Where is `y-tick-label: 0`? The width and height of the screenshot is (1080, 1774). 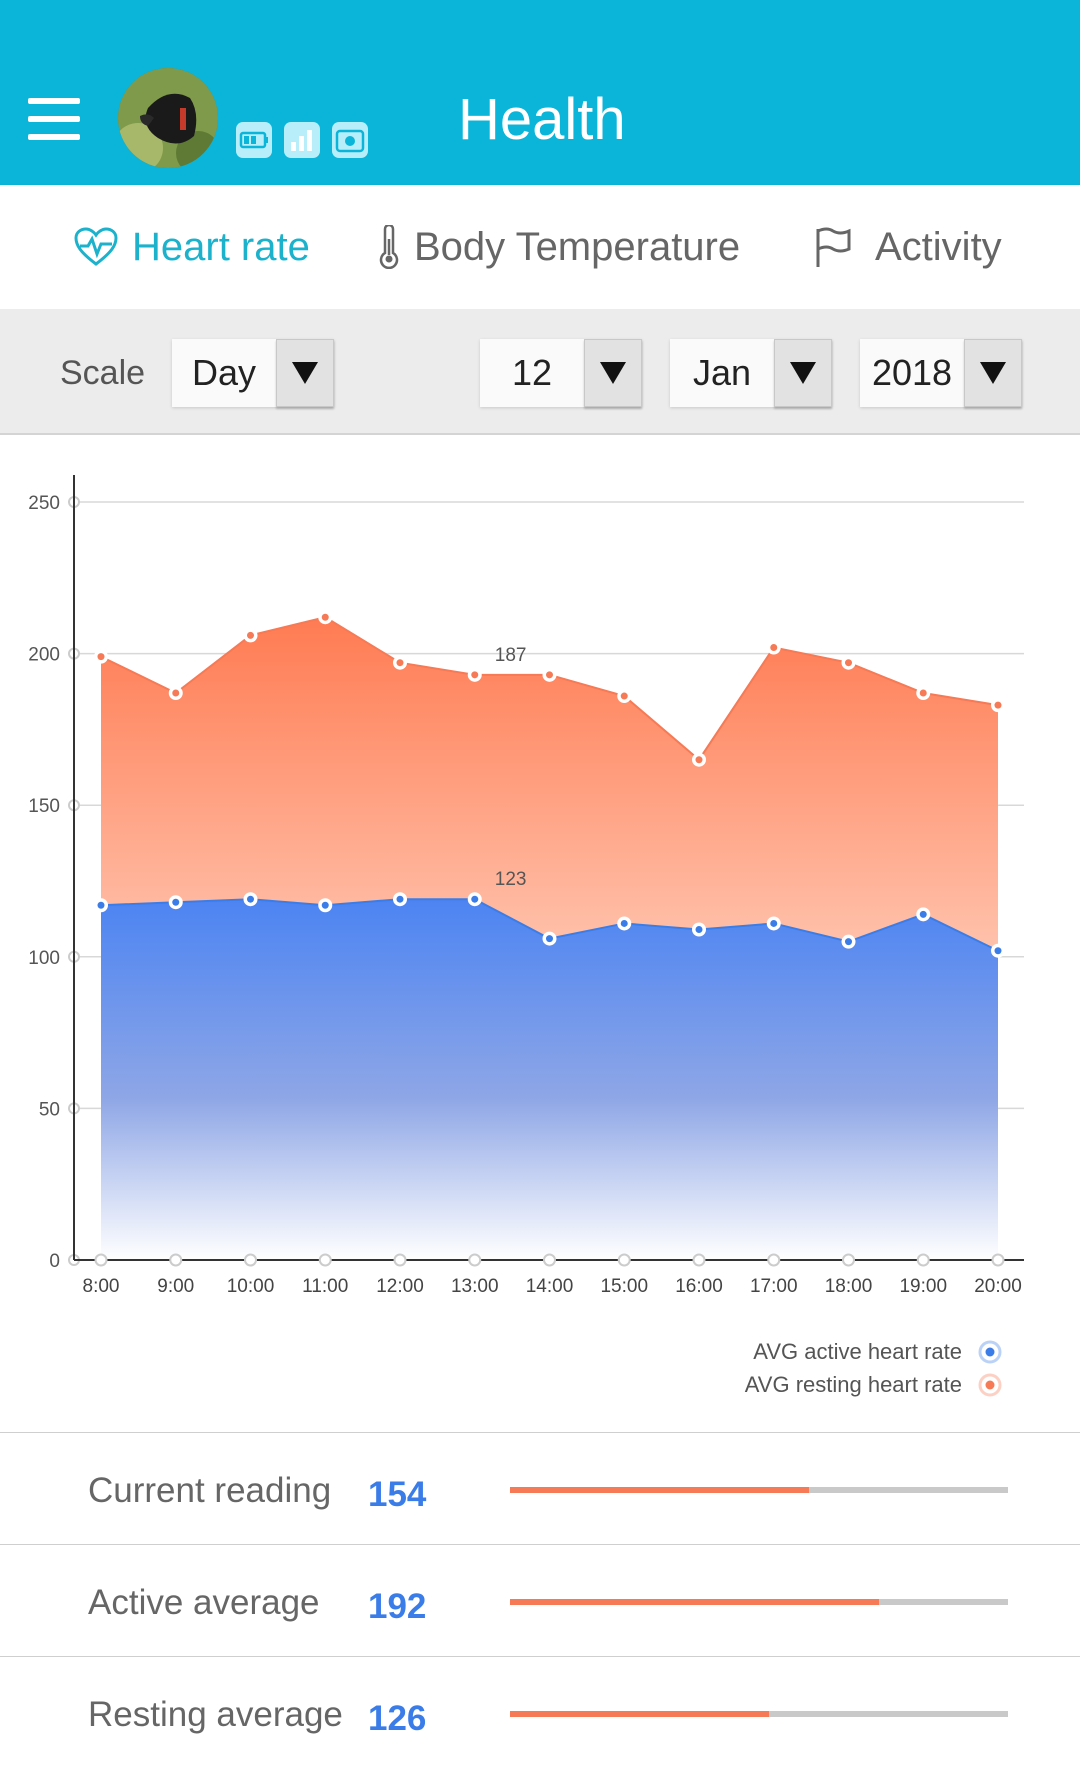
y-tick-label: 0 is located at coordinates (54, 1261).